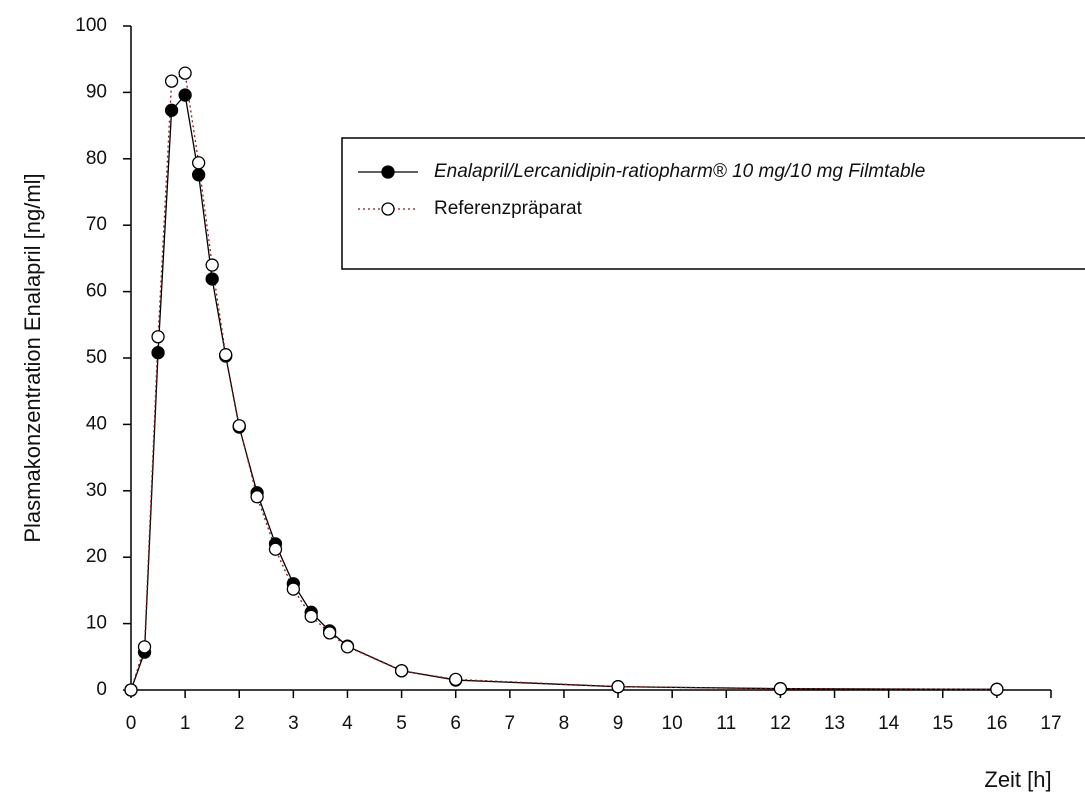 The image size is (1085, 801). I want to click on x-tick-label: 0, so click(131, 723).